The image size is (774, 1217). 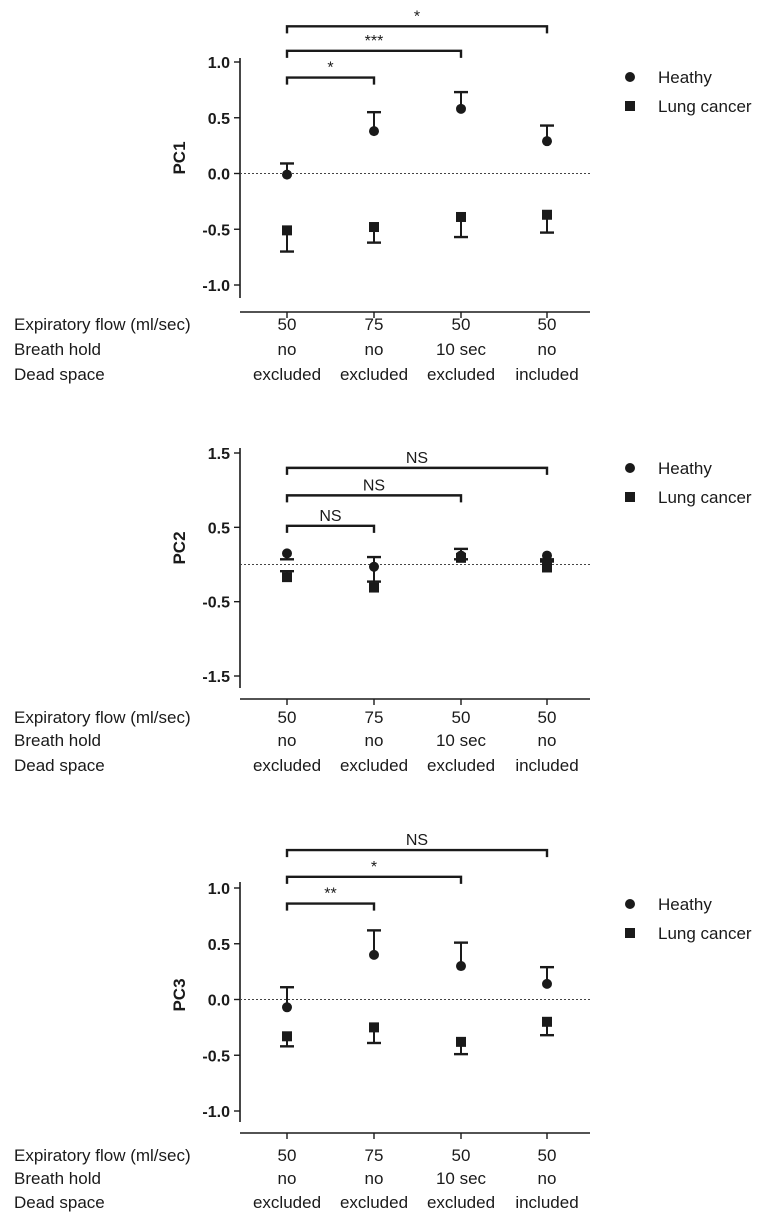 I want to click on y-axis-label: PC2, so click(x=179, y=547).